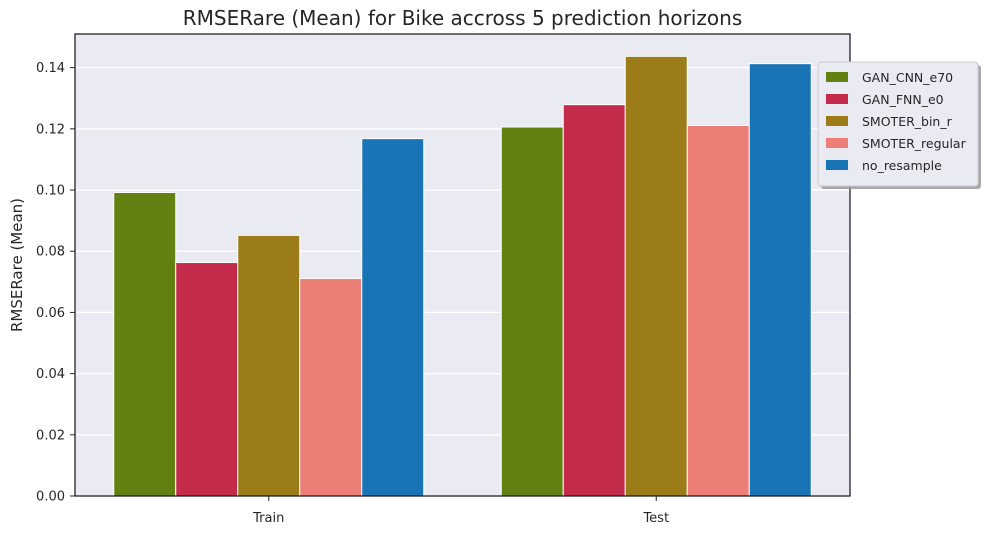 This screenshot has width=988, height=533. What do you see at coordinates (907, 121) in the screenshot?
I see `legend-label: SMOTER_bin_r` at bounding box center [907, 121].